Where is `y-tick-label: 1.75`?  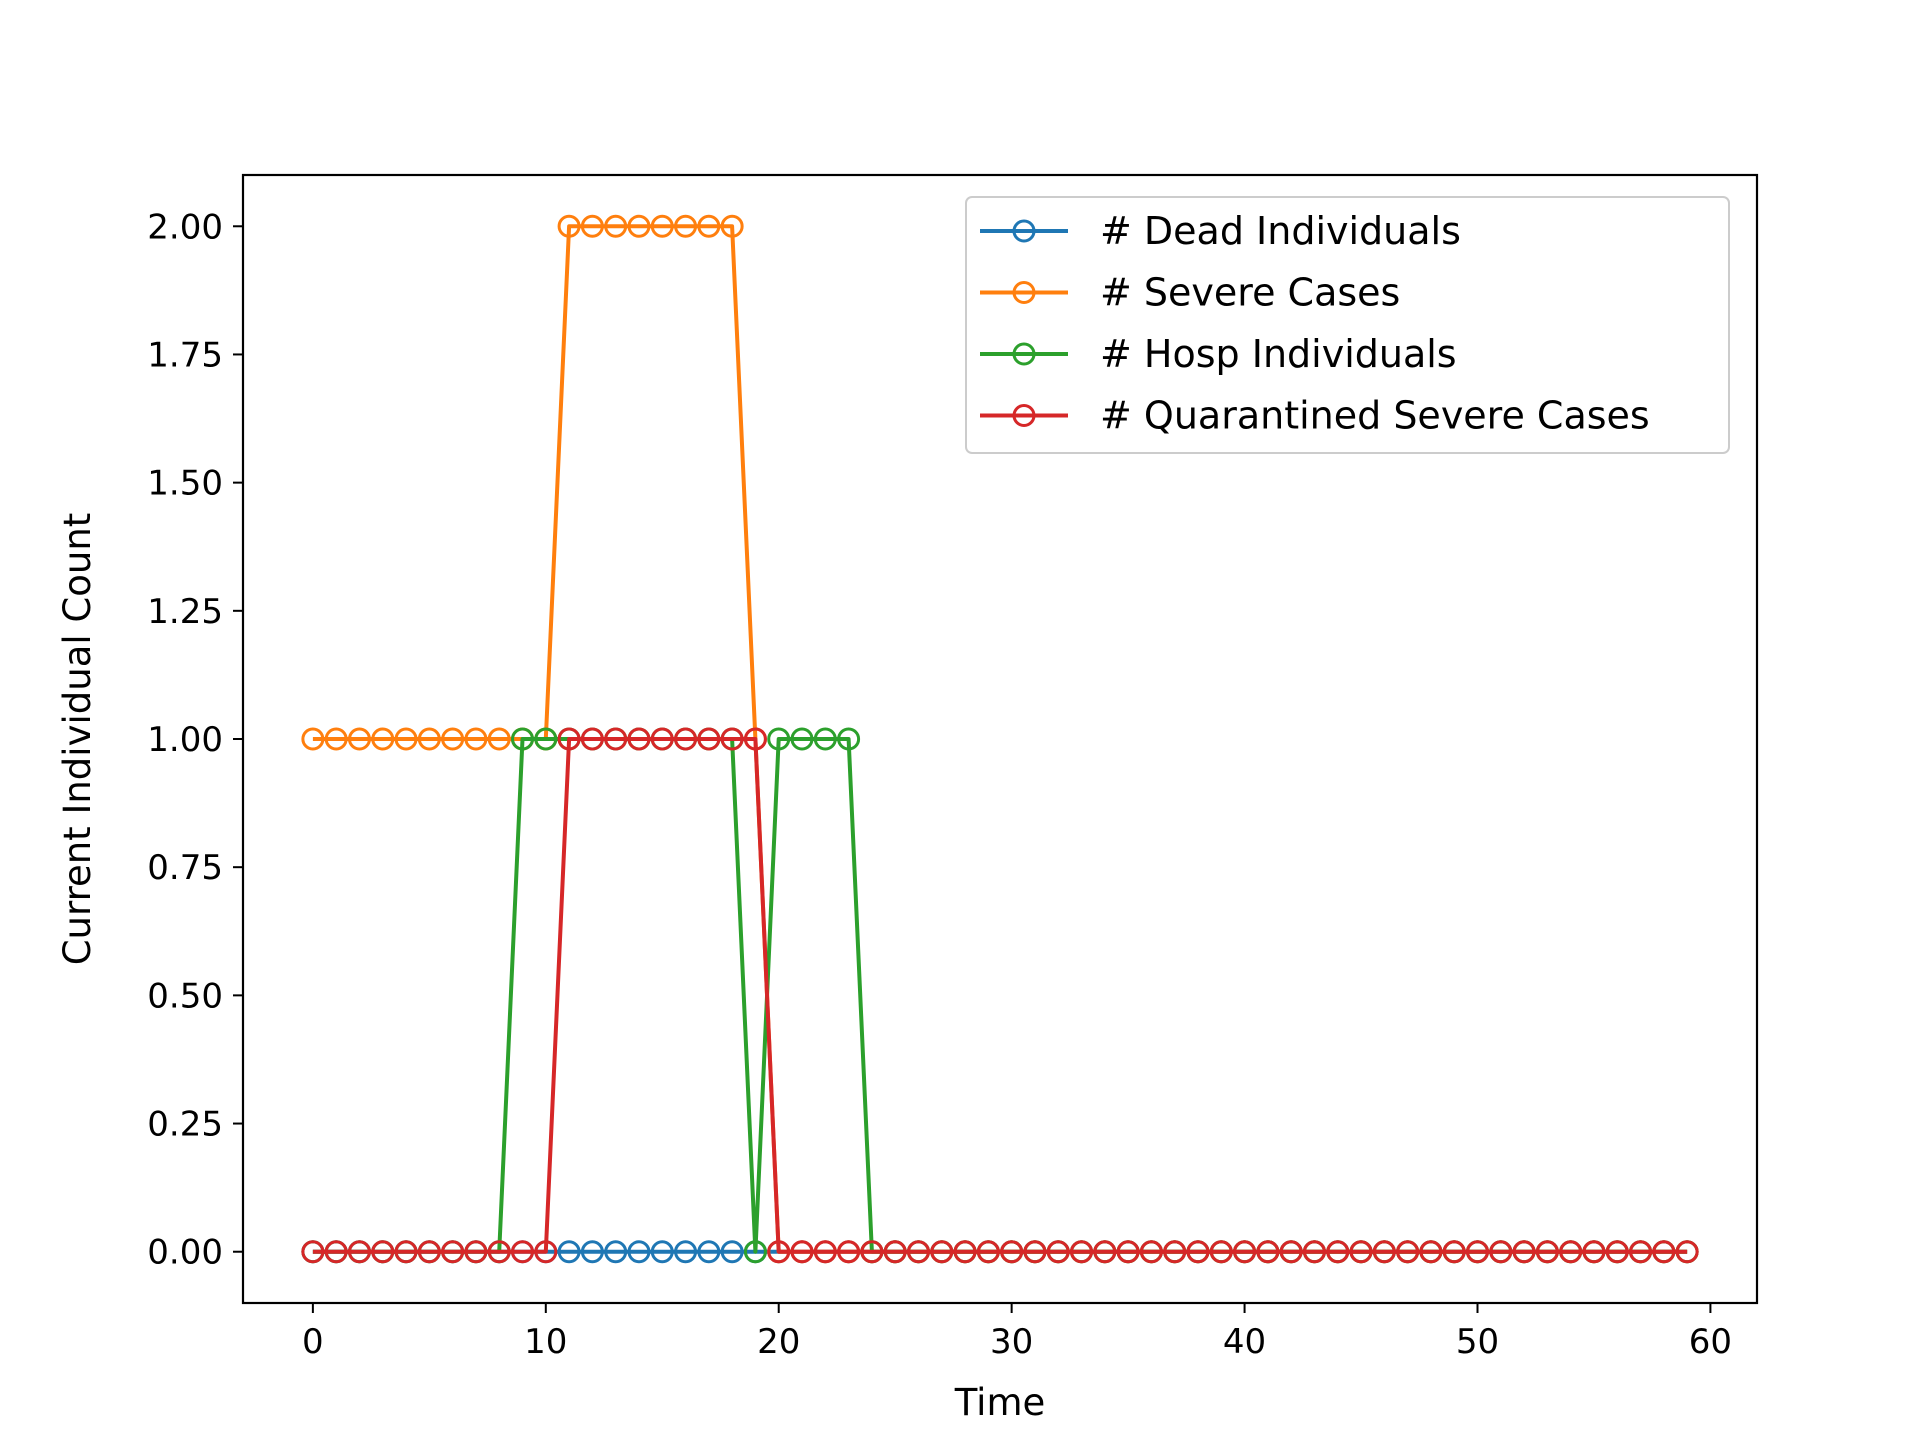 y-tick-label: 1.75 is located at coordinates (185, 355).